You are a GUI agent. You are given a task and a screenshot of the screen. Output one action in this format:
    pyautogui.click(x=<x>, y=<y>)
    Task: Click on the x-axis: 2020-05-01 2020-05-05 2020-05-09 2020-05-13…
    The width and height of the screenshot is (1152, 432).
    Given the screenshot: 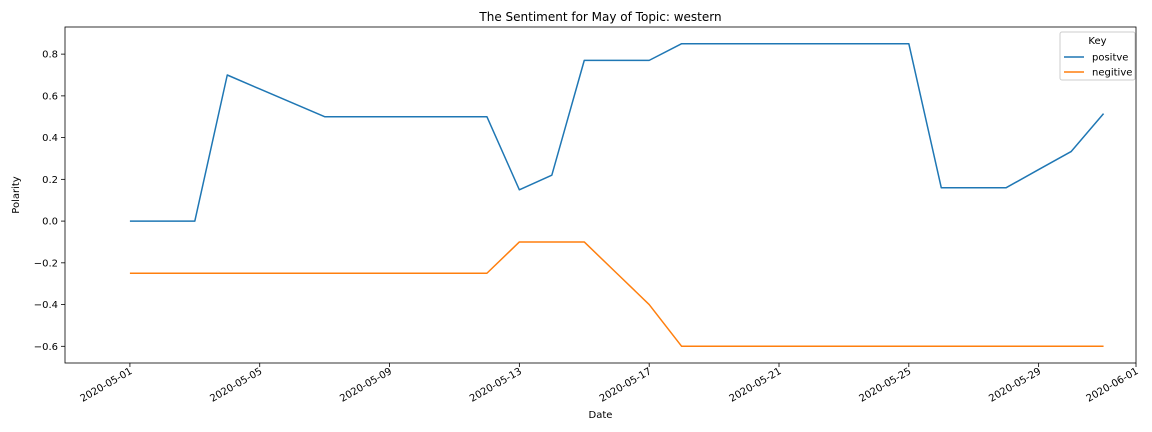 What is the action you would take?
    pyautogui.click(x=610, y=384)
    